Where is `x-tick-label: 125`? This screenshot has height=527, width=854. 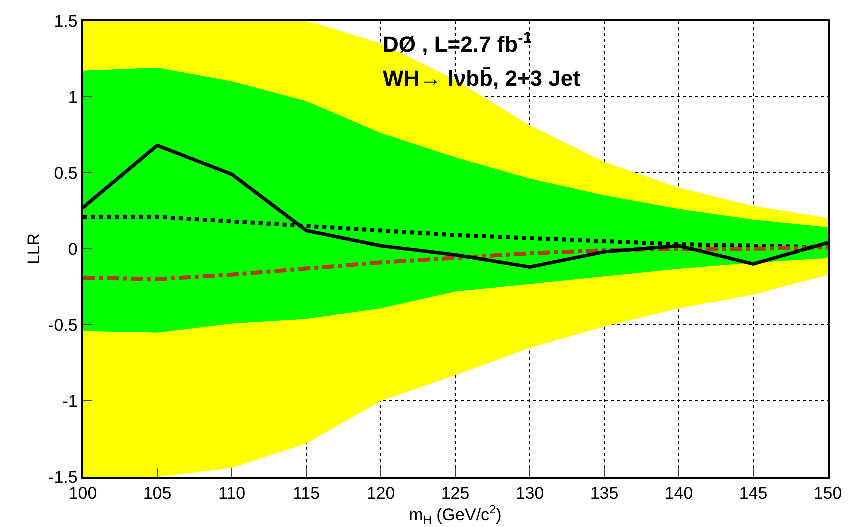
x-tick-label: 125 is located at coordinates (455, 494).